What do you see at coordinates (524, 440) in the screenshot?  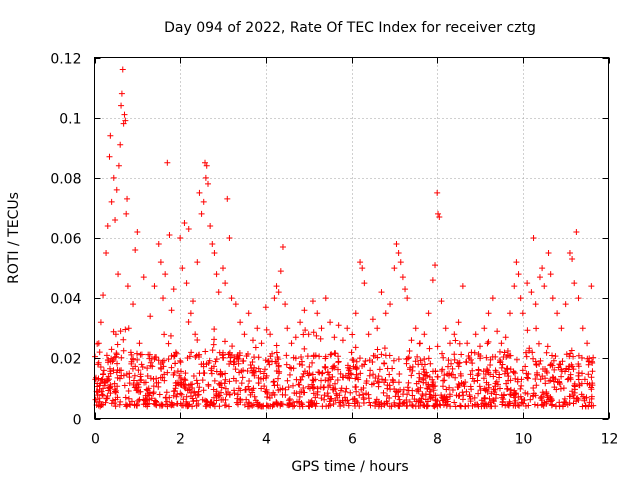 I see `x-tick-label: 10` at bounding box center [524, 440].